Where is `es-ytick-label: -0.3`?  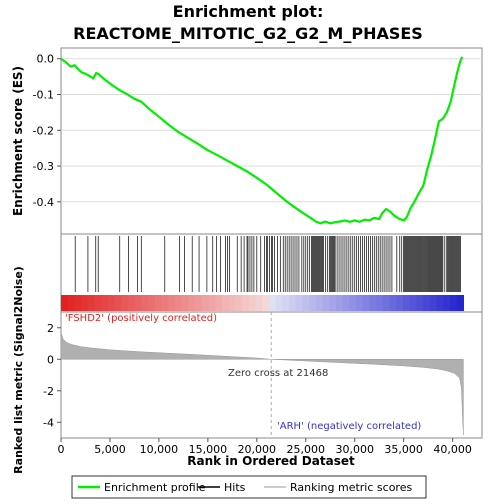
es-ytick-label: -0.3 is located at coordinates (43, 166).